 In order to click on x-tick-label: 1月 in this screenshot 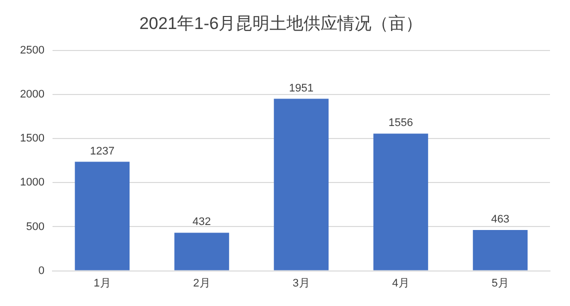, I will do `click(102, 283)`.